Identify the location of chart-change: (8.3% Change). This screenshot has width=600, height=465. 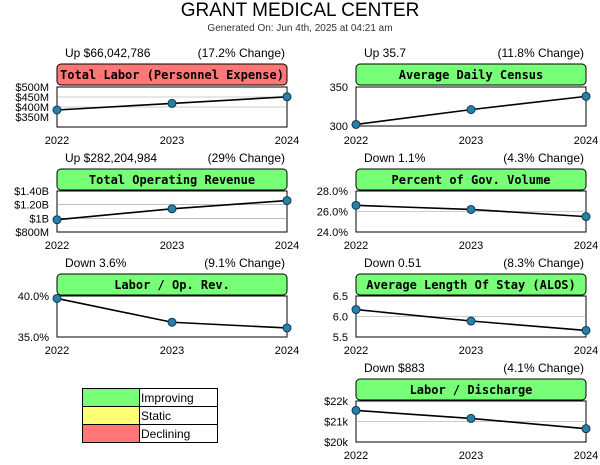
(543, 263).